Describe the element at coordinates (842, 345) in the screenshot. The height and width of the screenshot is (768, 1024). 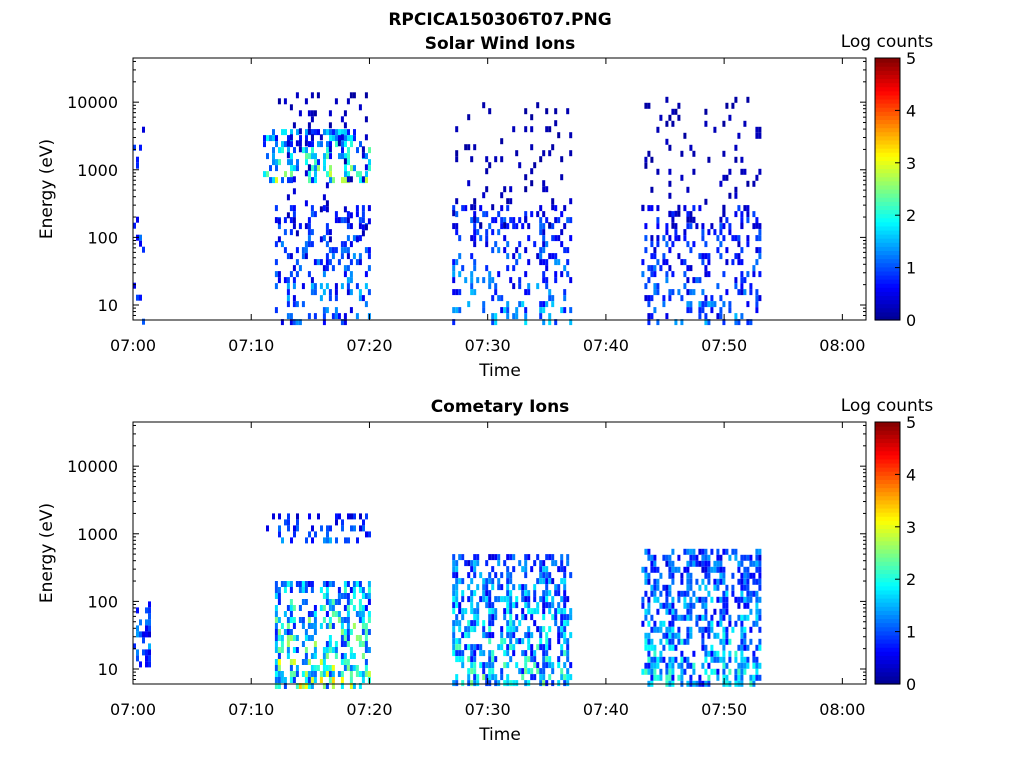
I see `x-tick-label: 08:00` at that location.